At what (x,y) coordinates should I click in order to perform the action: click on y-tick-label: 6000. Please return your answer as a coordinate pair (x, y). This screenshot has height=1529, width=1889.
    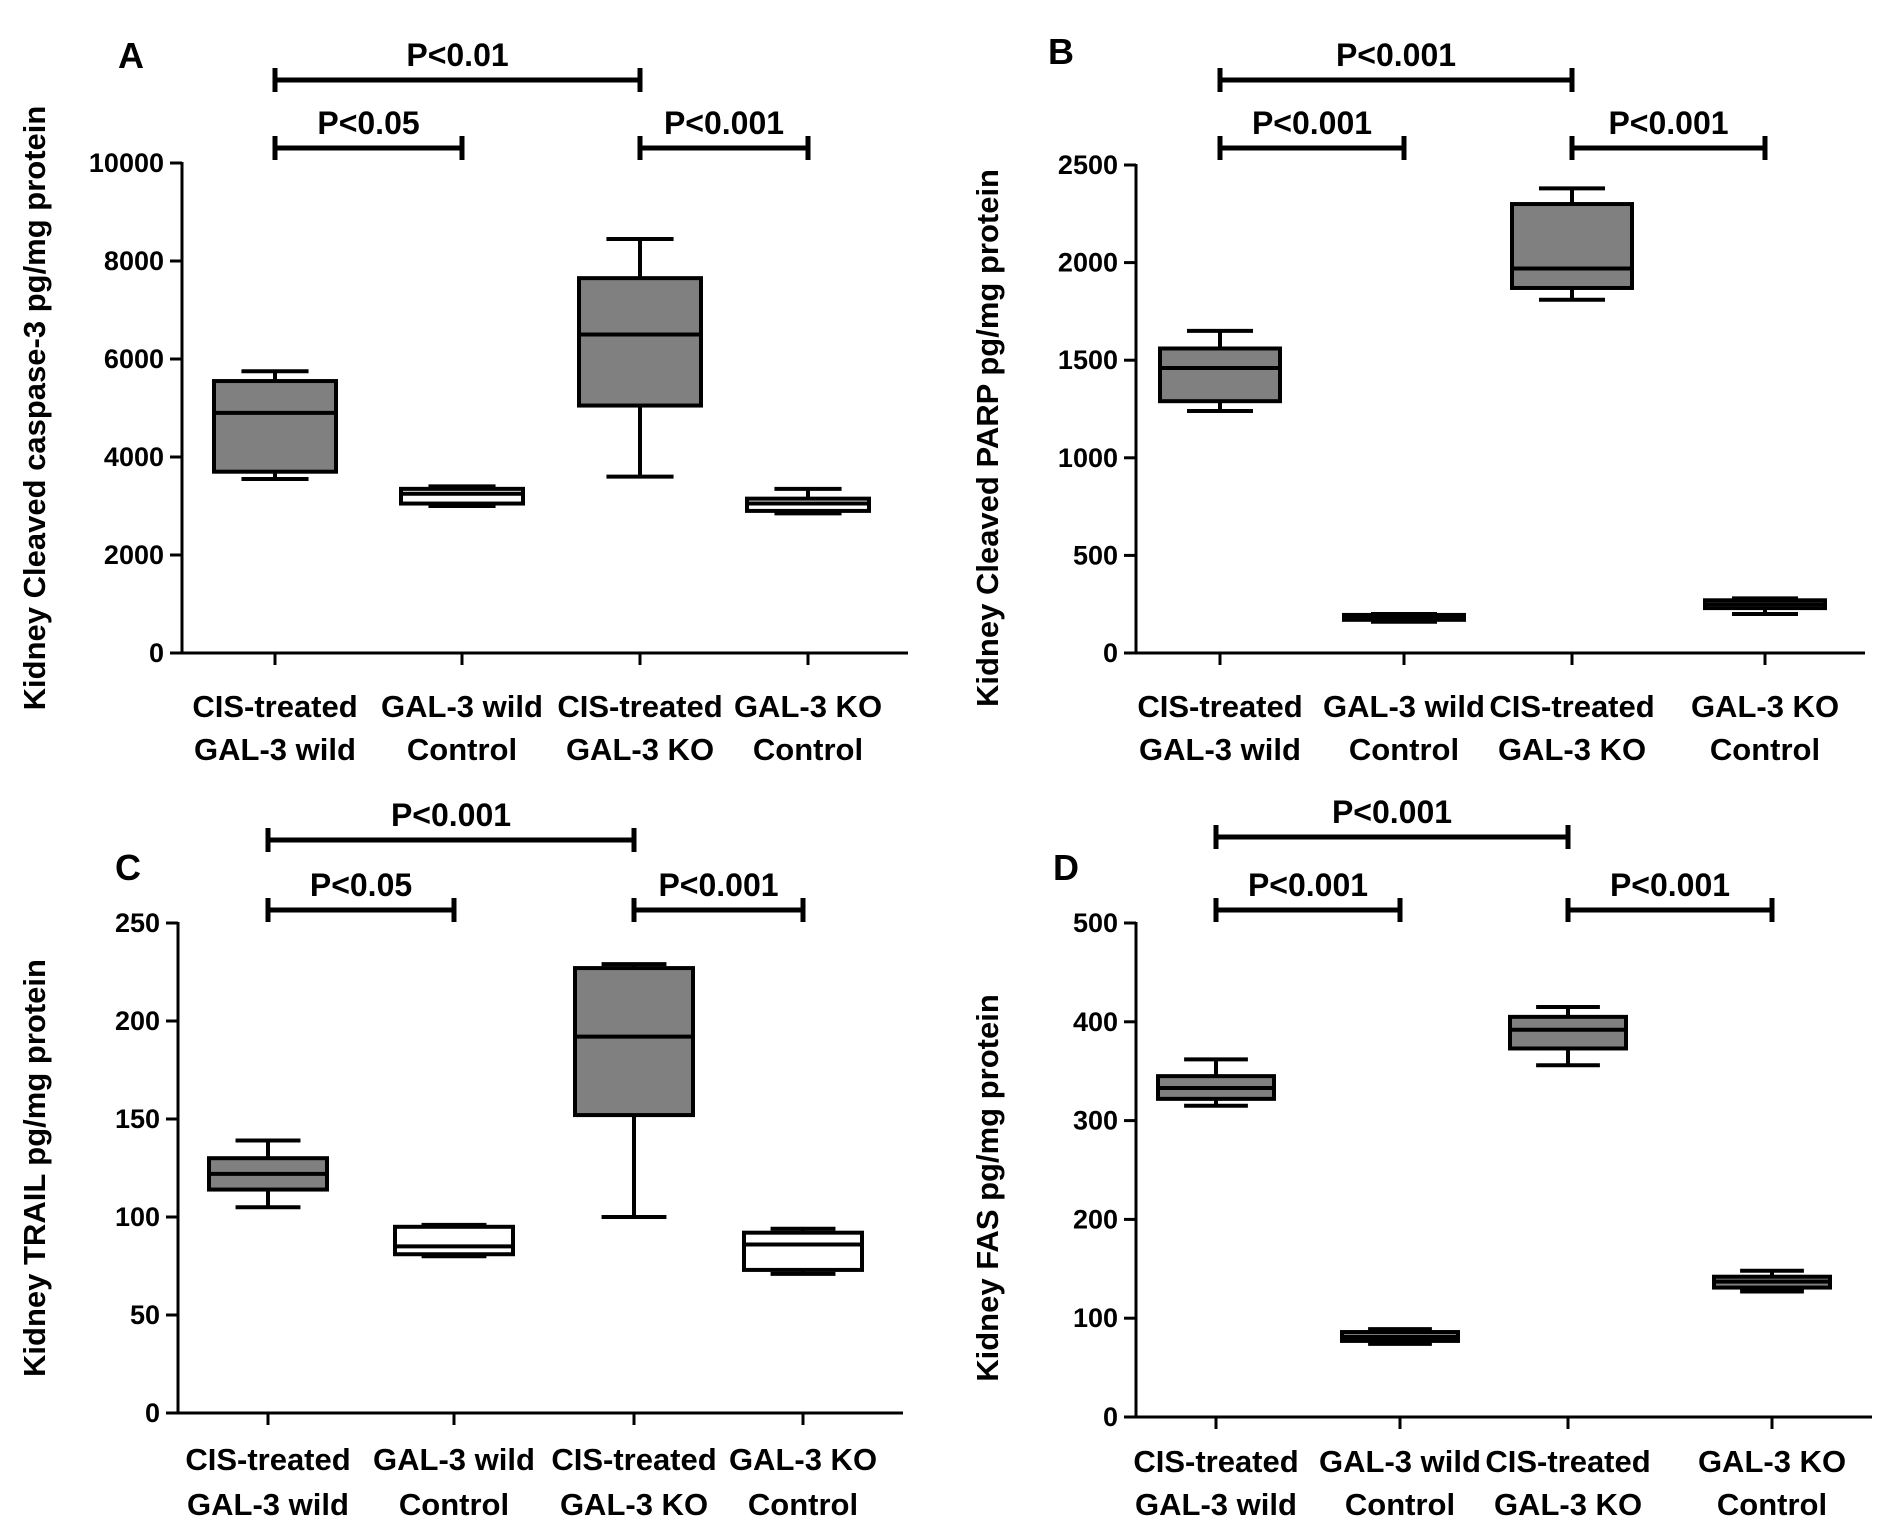
    Looking at the image, I should click on (134, 359).